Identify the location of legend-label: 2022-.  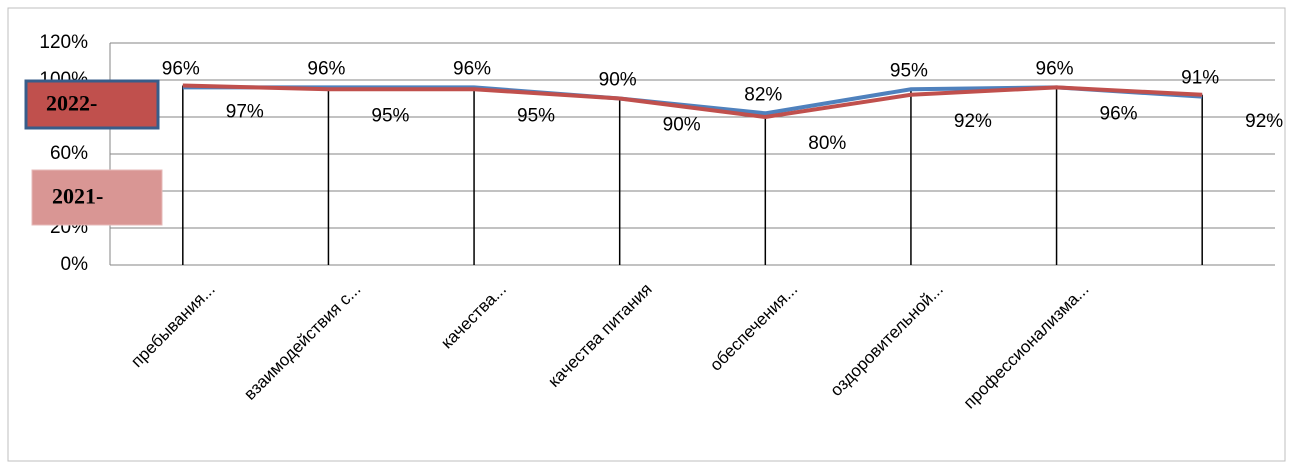
(71, 103).